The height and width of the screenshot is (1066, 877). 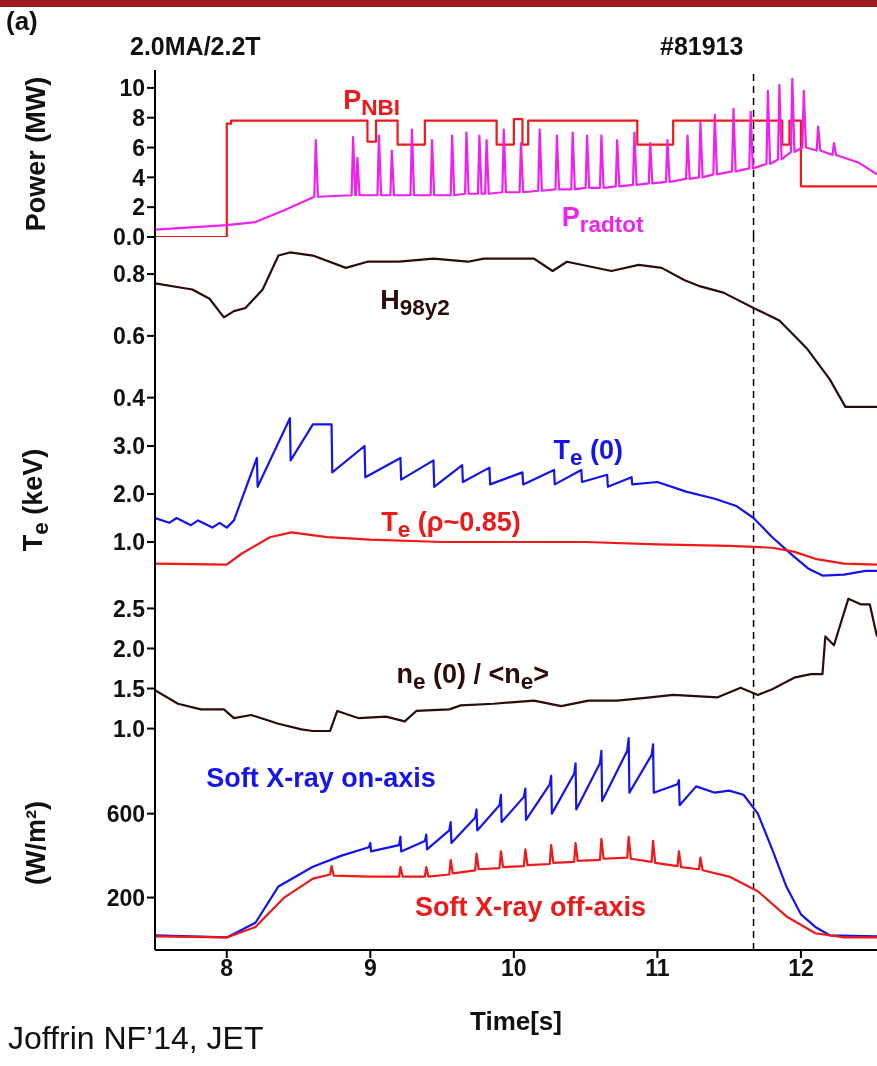 What do you see at coordinates (588, 453) in the screenshot?
I see `series-label: T$_{e}$ (0)` at bounding box center [588, 453].